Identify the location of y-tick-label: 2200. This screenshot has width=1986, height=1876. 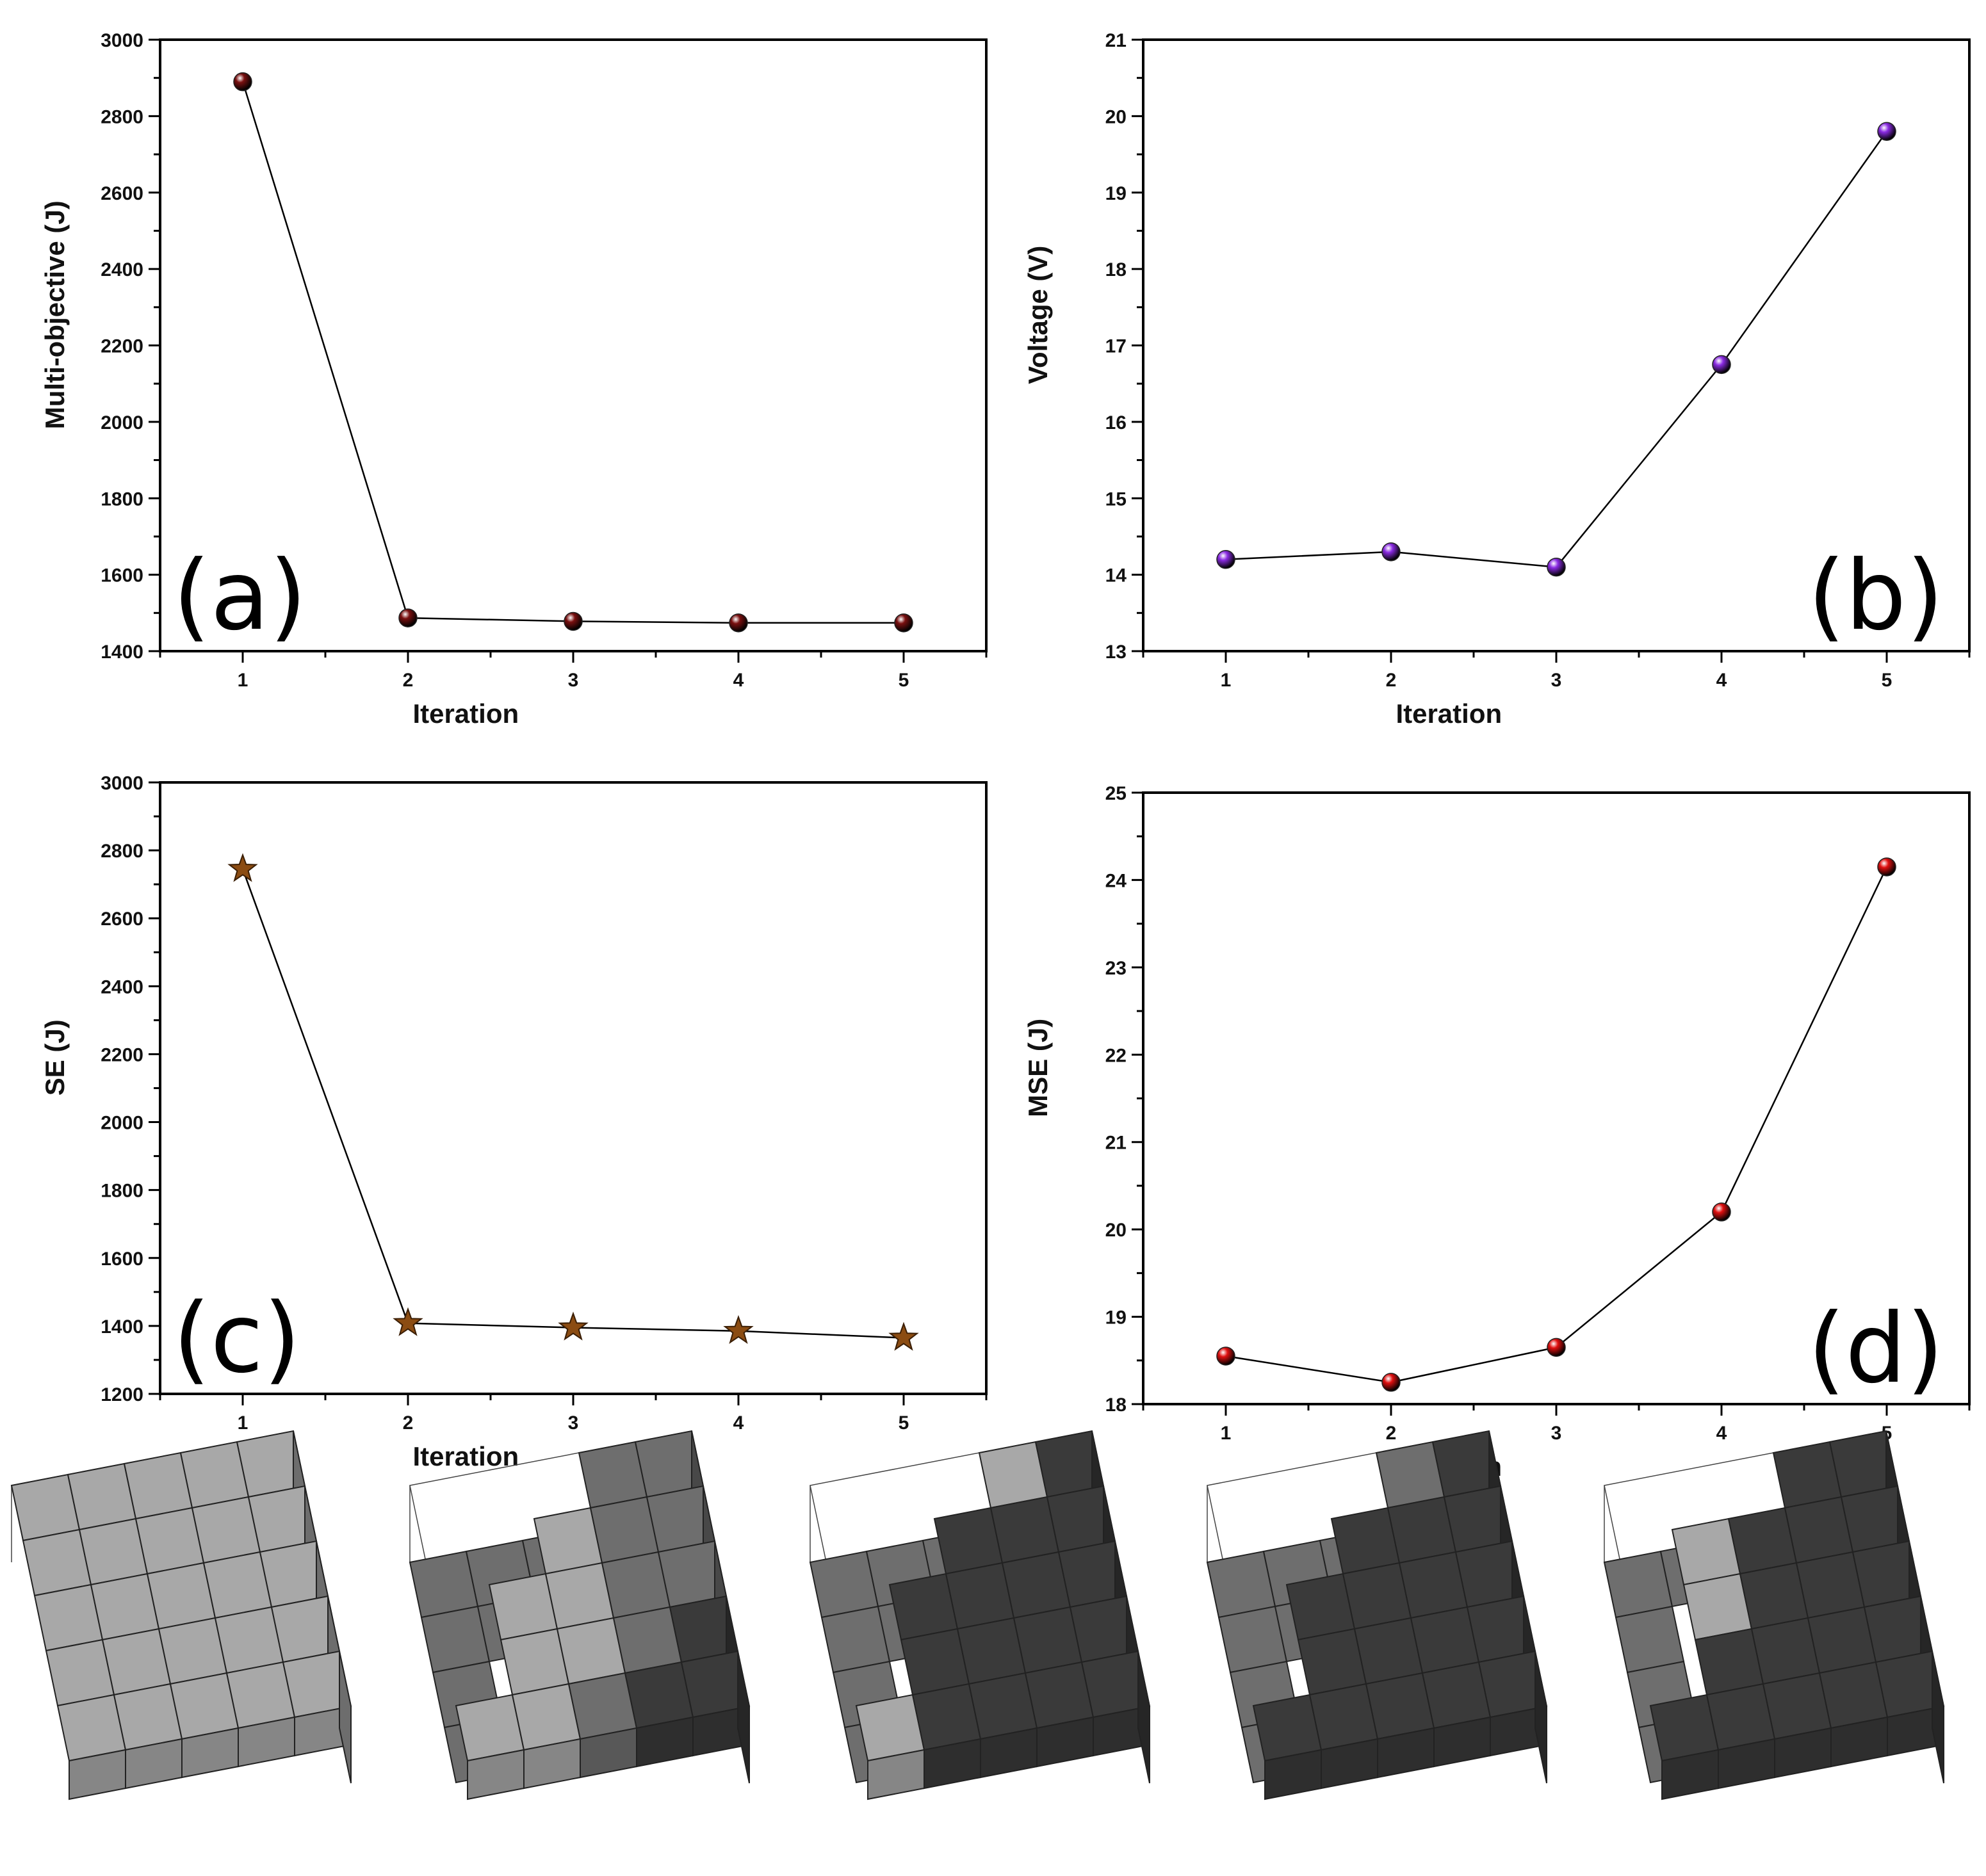
(122, 1054).